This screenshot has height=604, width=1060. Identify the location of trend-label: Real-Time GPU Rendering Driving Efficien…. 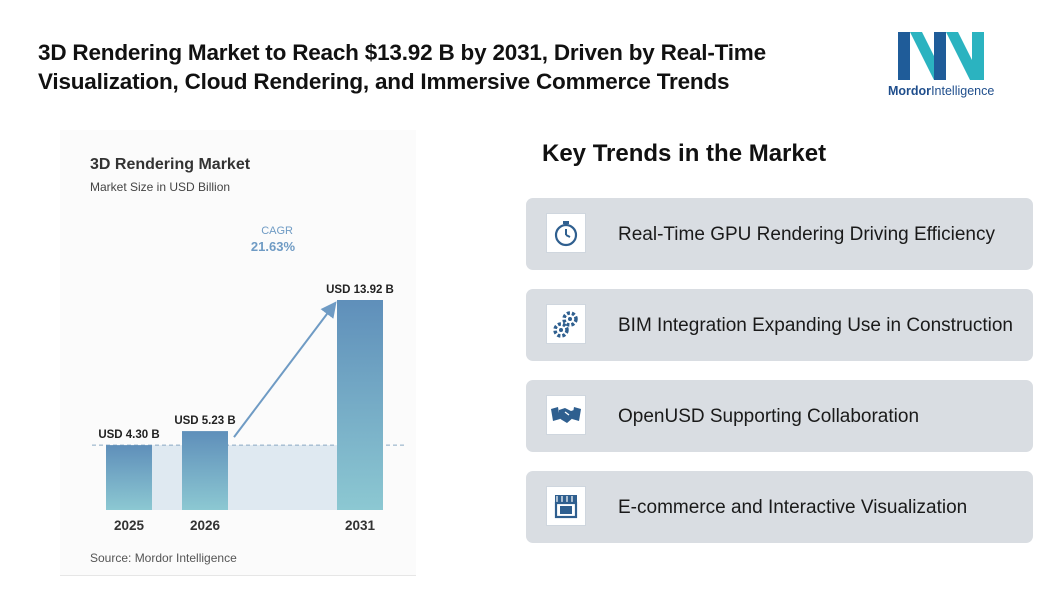
(806, 234).